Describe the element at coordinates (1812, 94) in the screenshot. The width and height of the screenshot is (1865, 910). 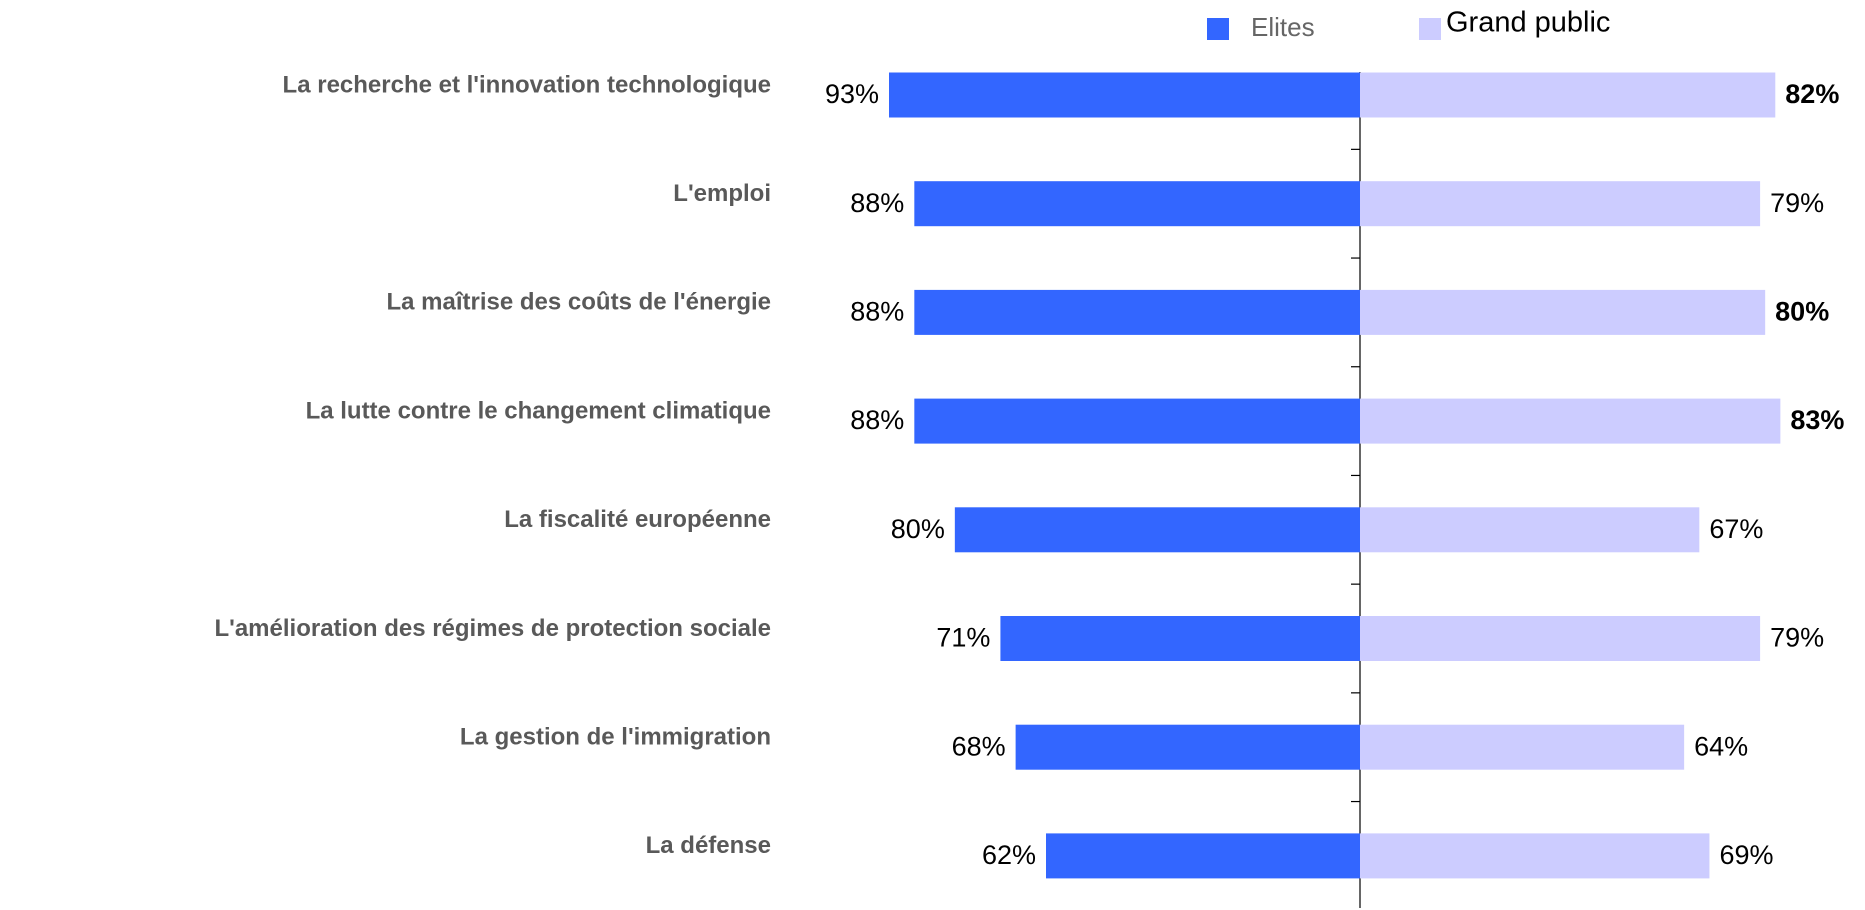
I see `value-label: 82%` at that location.